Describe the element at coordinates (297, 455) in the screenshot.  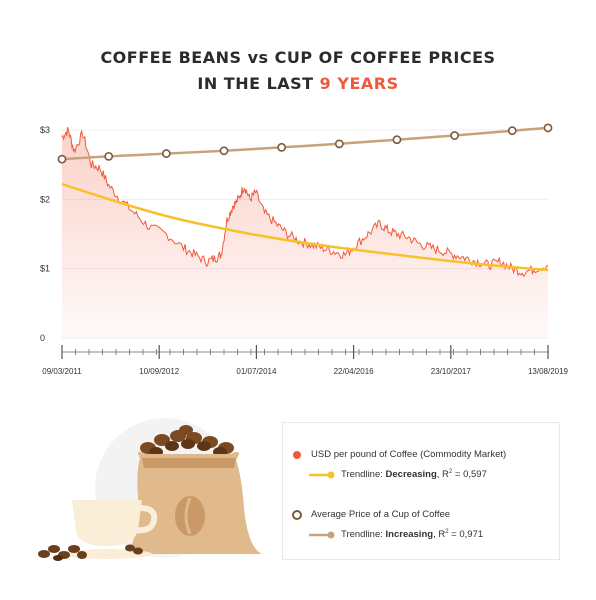
I see `legend-bean-marker` at that location.